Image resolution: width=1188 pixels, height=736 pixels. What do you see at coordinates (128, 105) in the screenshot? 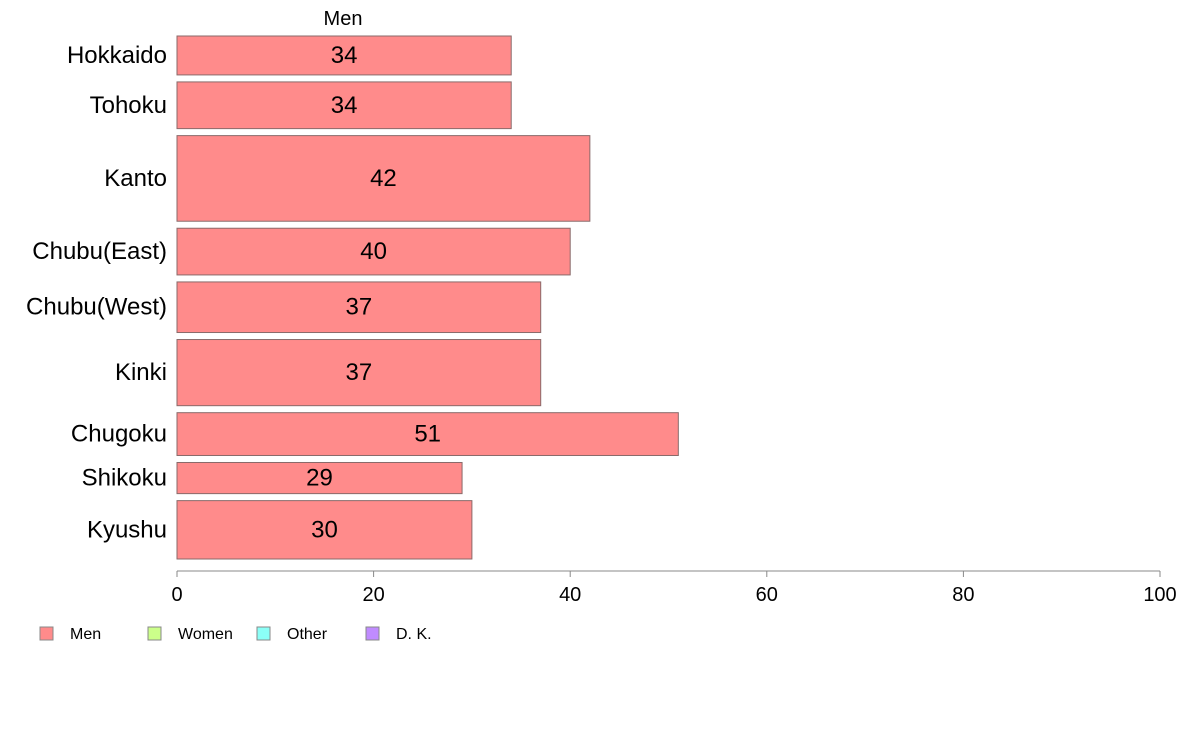
I see `category-label: Tohoku` at bounding box center [128, 105].